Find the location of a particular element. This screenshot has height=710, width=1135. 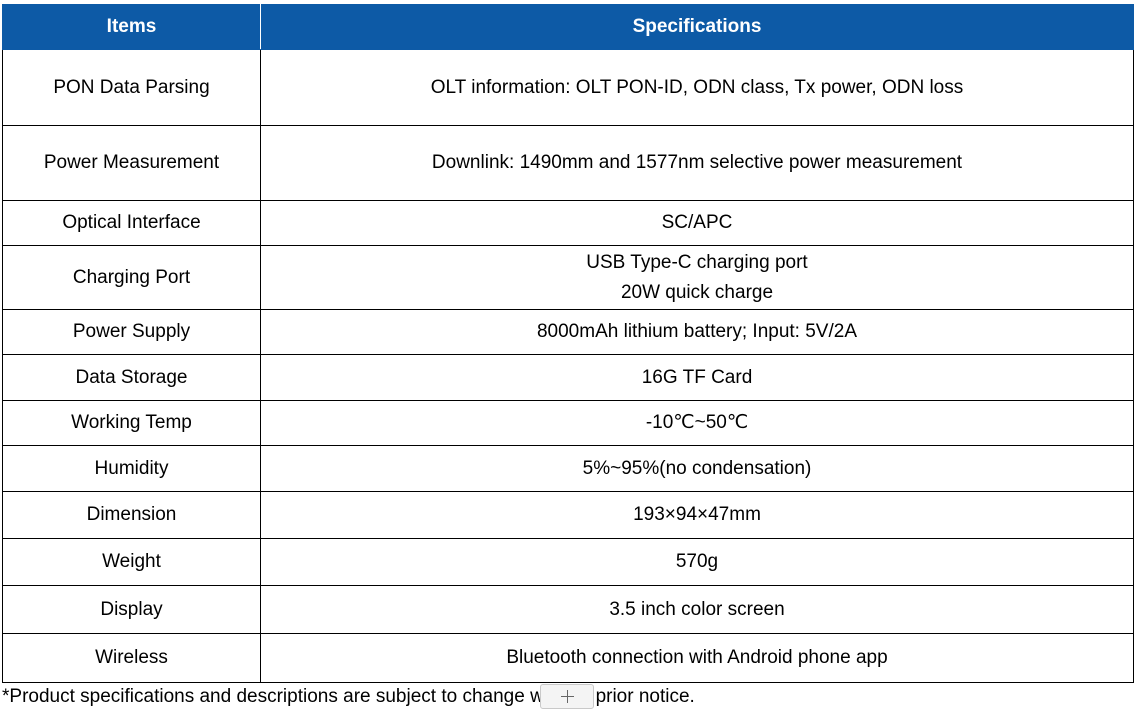

table-header-row: Items Specifications is located at coordinates (568, 27).